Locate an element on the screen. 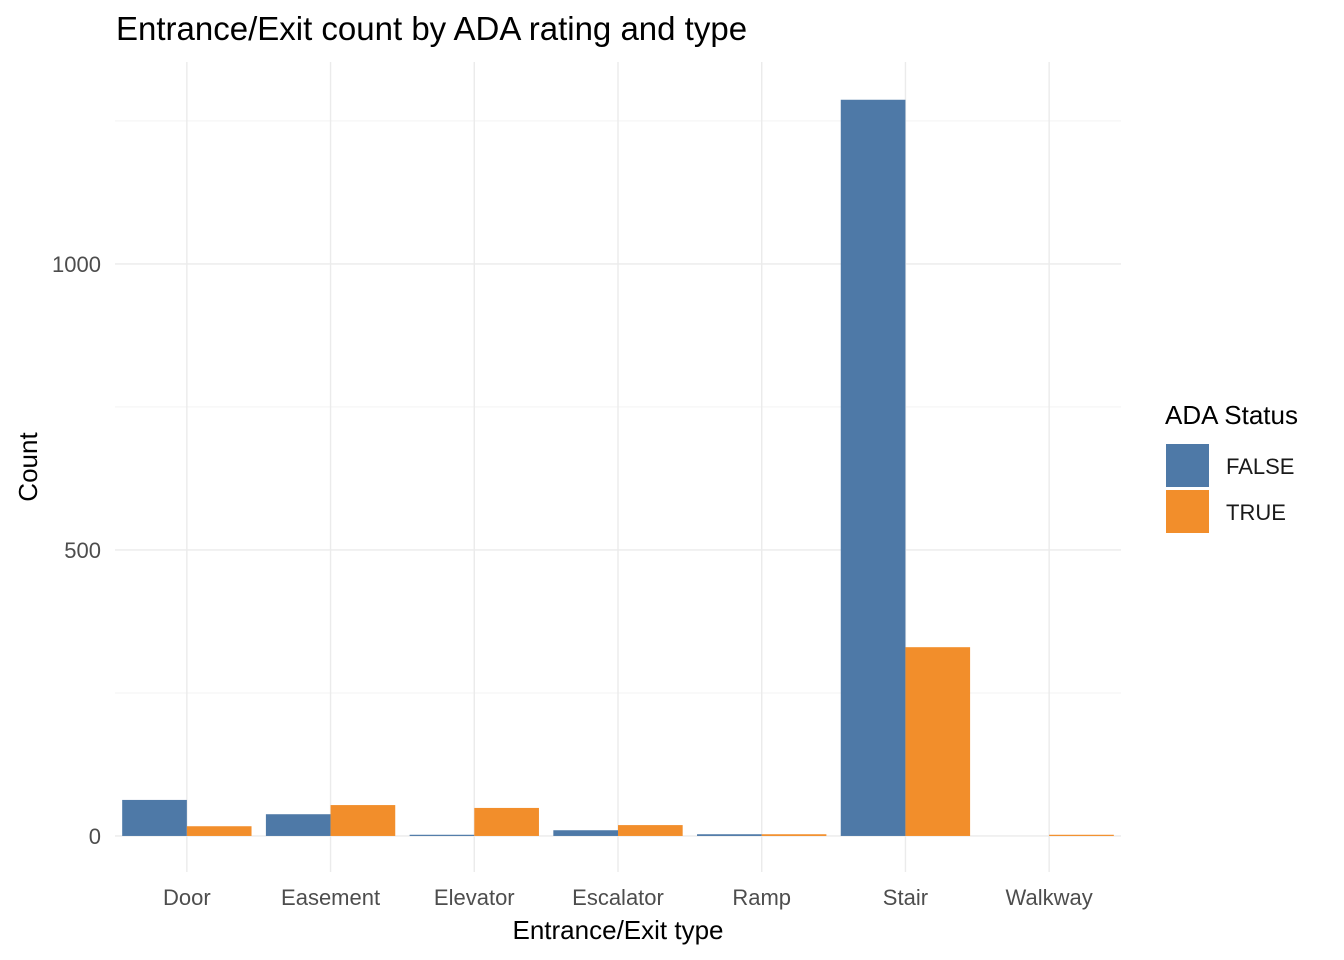  x-tick-label: Elevator is located at coordinates (474, 897).